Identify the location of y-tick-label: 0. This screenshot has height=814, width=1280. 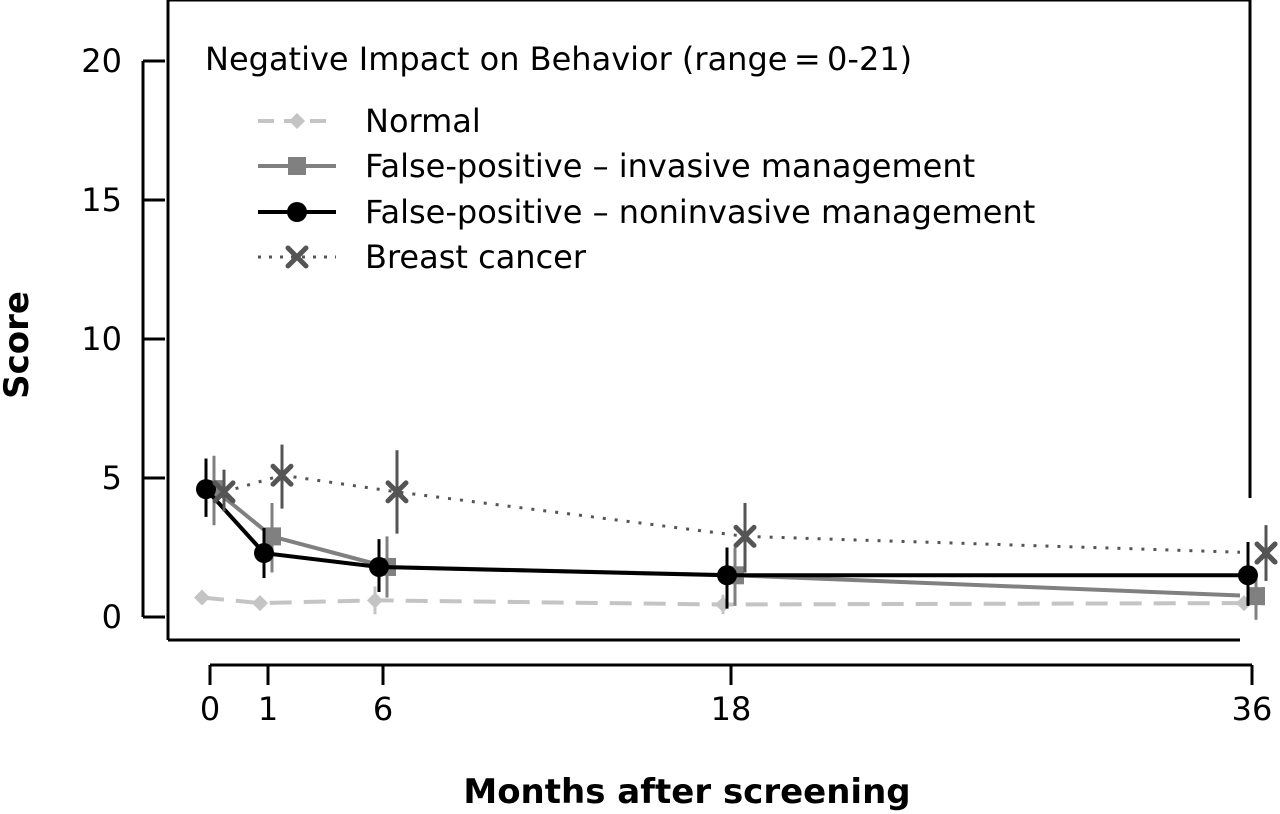
(112, 617).